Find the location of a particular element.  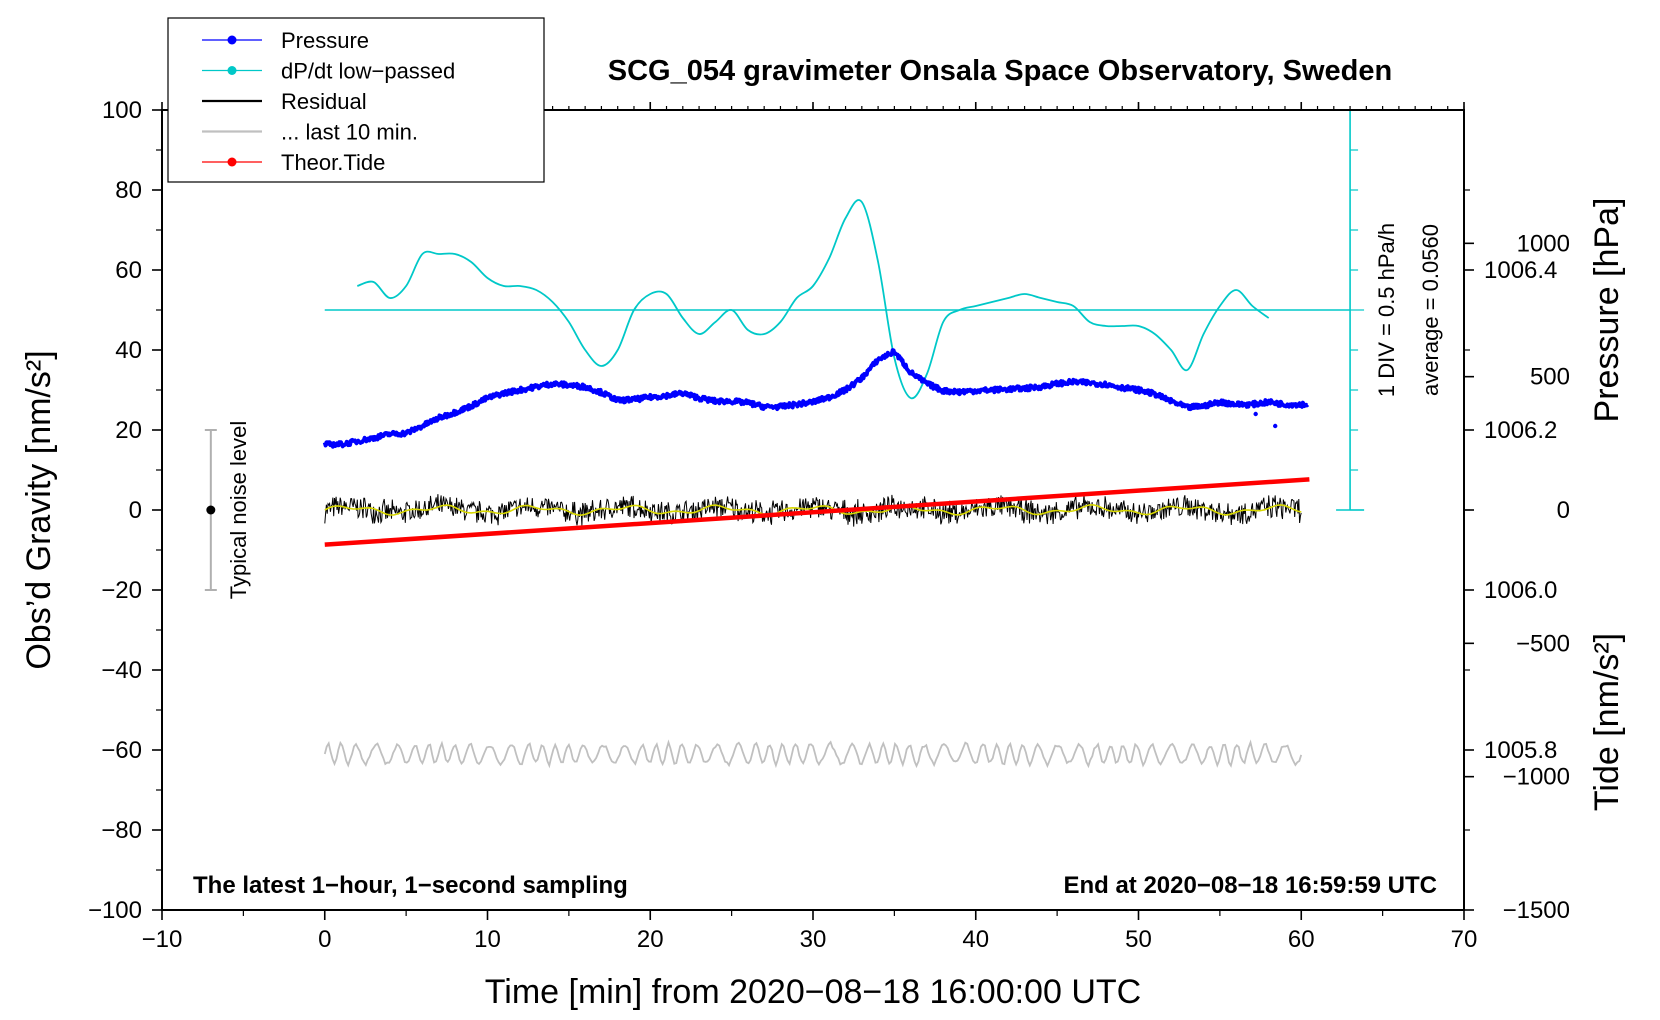

x-axis-label: Time [min] from 2020−08−18 16:00:00 UTC is located at coordinates (813, 992).